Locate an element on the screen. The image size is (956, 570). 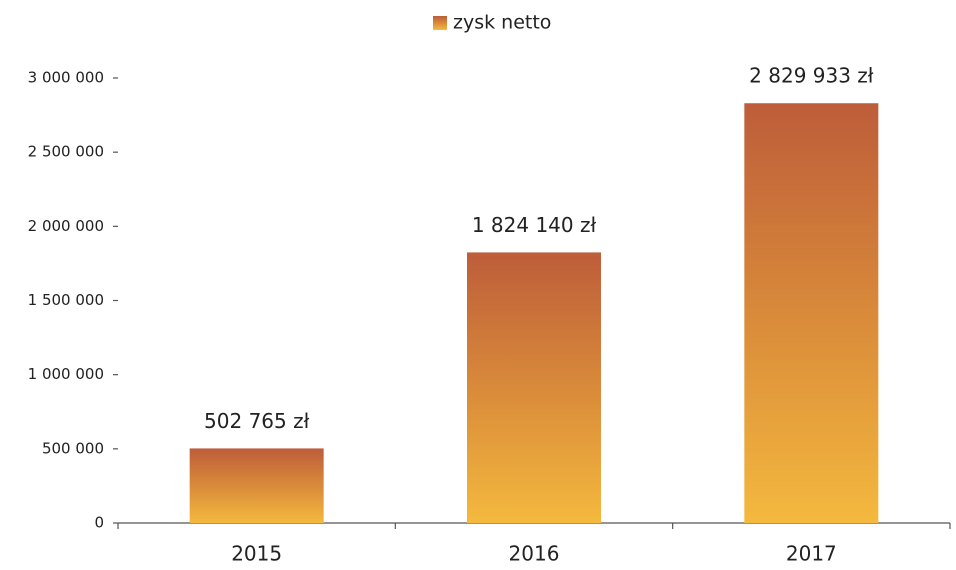
legend-label: zysk netto is located at coordinates (502, 23).